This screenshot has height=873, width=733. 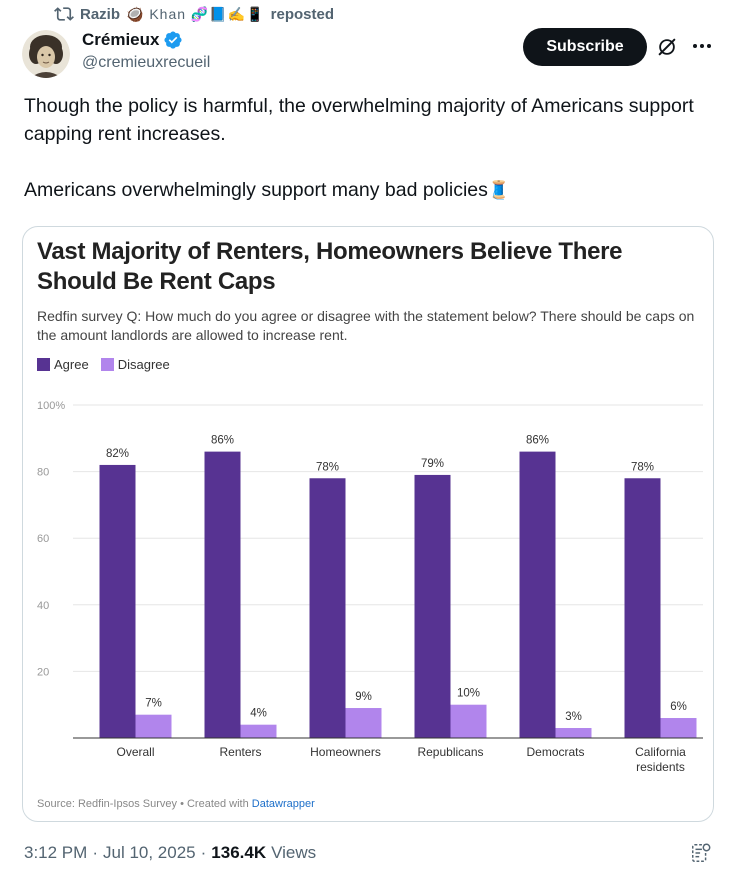 I want to click on x-tick-label: Renters, so click(x=240, y=752).